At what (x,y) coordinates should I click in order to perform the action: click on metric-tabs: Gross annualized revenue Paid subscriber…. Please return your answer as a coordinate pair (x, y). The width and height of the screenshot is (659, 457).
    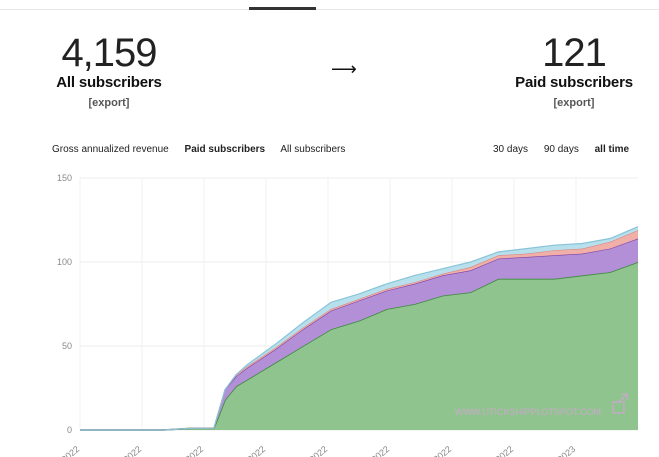
    Looking at the image, I should click on (205, 149).